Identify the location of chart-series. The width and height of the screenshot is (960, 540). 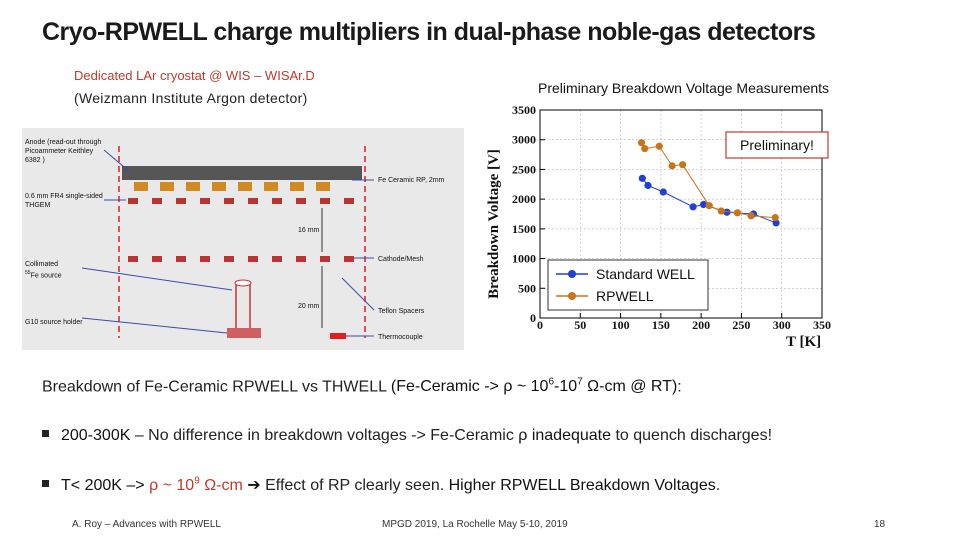
(708, 183).